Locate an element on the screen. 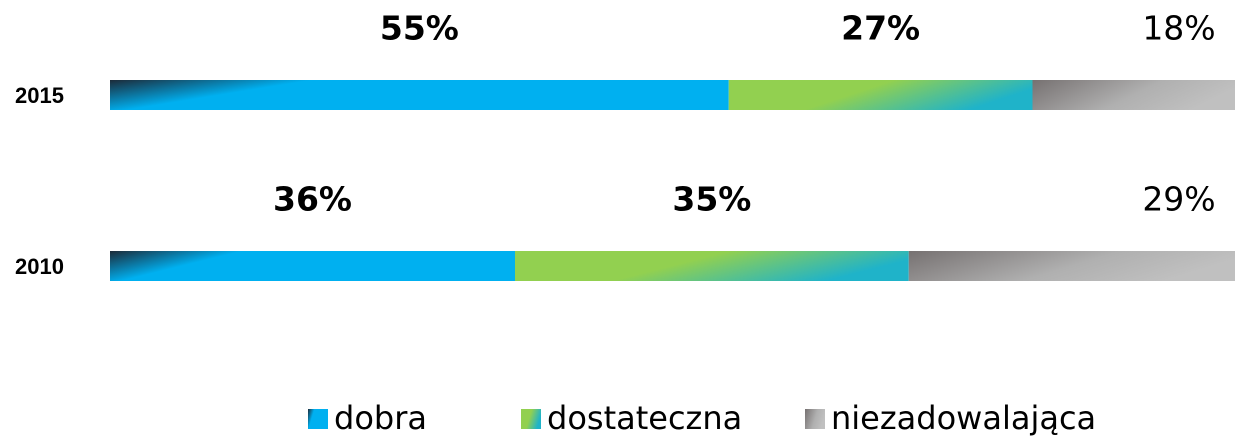 This screenshot has height=437, width=1235. category-label: 2010 is located at coordinates (39, 266).